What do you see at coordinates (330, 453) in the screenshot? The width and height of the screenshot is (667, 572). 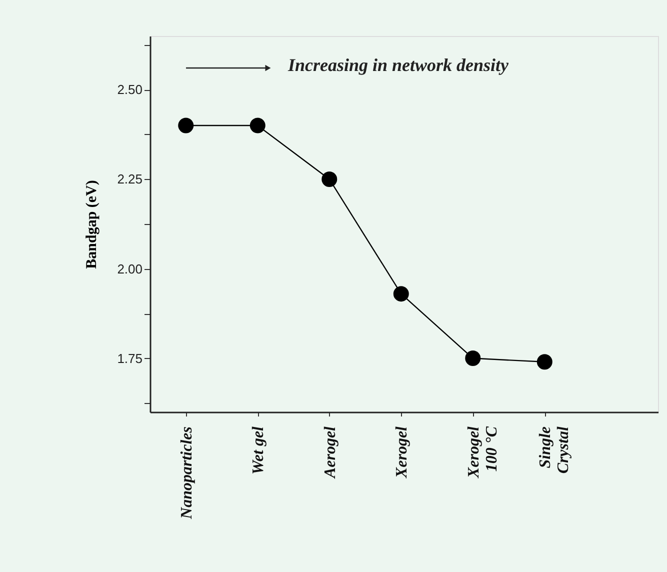 I see `x-tick-label: Aerogel` at bounding box center [330, 453].